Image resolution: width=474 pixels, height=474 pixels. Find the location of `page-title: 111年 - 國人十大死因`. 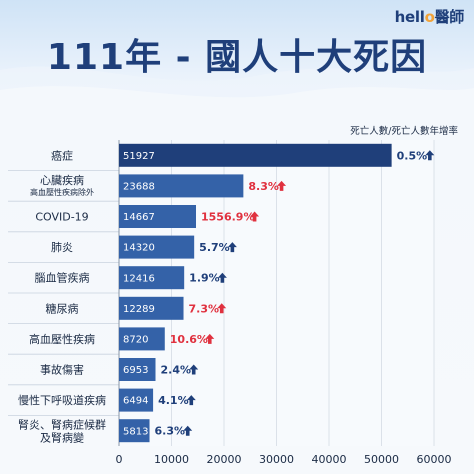

page-title: 111年 - 國人十大死因 is located at coordinates (237, 57).